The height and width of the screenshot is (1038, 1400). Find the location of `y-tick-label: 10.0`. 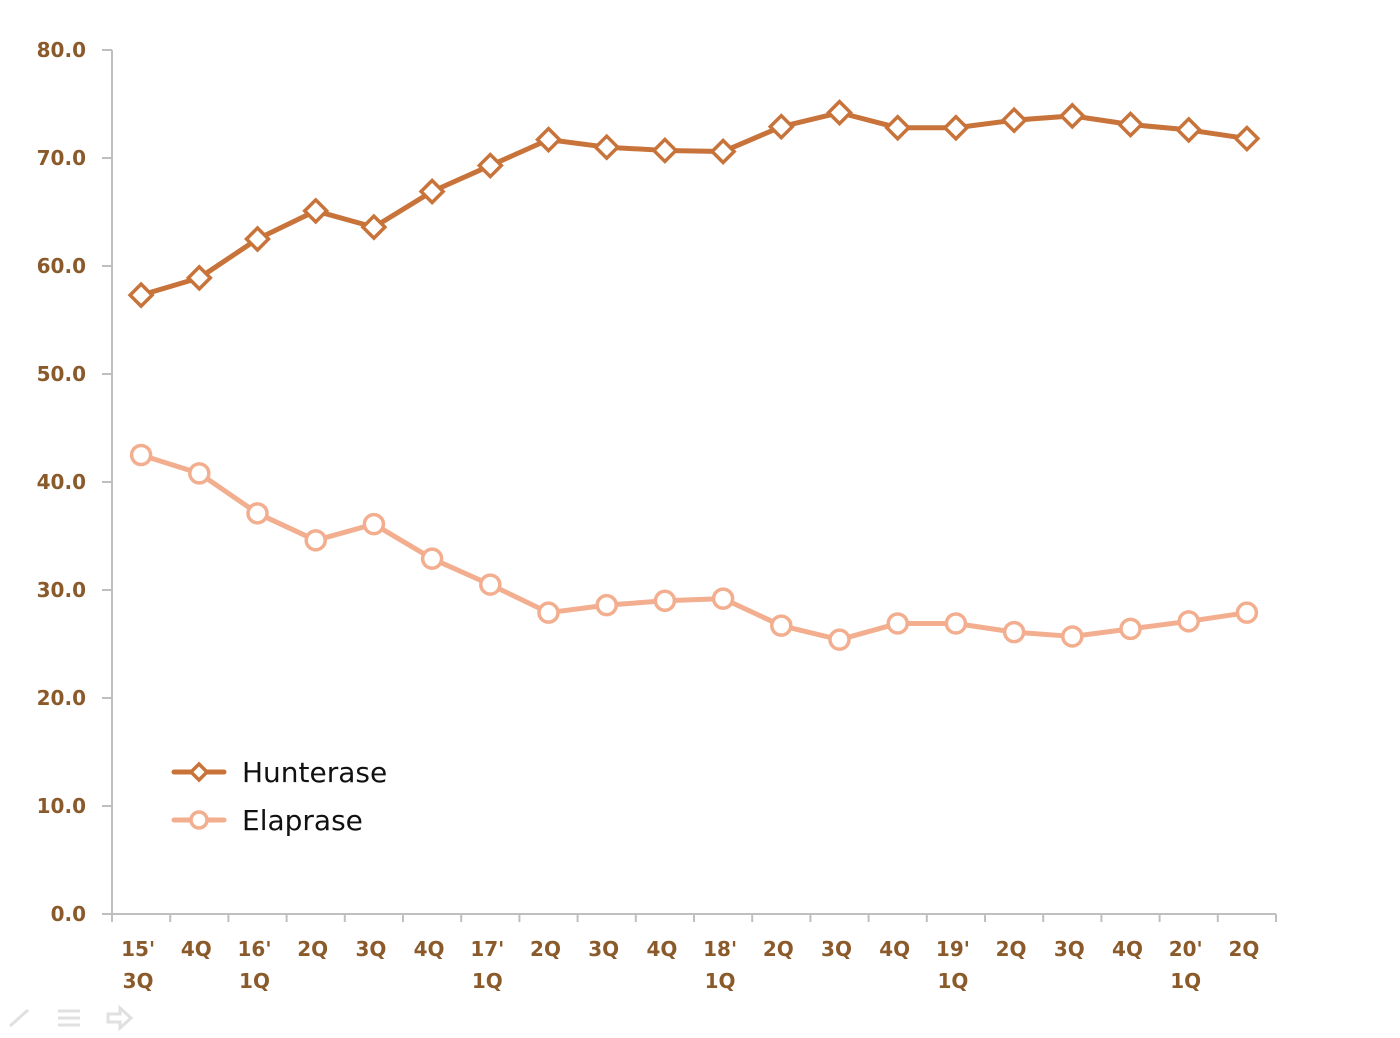

y-tick-label: 10.0 is located at coordinates (61, 806).